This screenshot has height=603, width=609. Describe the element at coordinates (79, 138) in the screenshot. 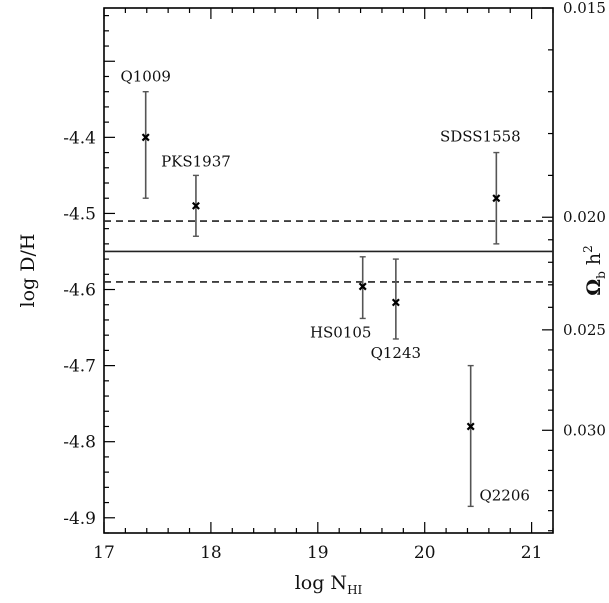

I see `y-tick-label--4.4: -4.4` at that location.